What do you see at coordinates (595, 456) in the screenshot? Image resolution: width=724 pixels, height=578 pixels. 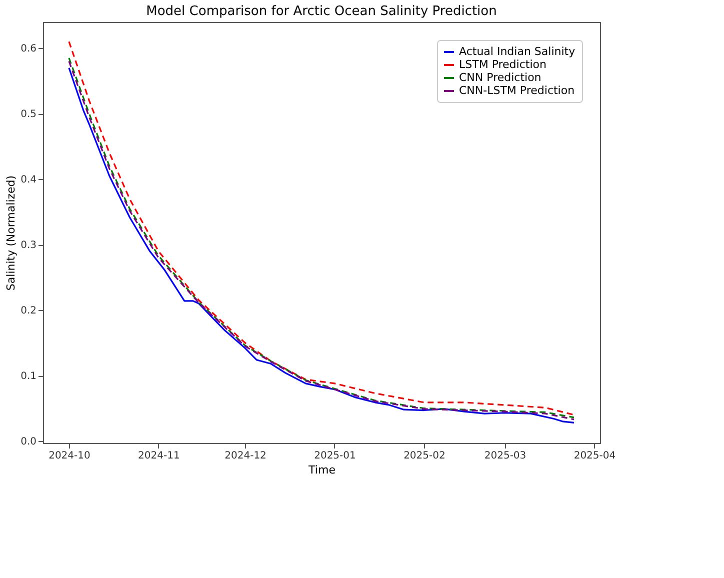 I see `x-tick-label: 2025-04` at bounding box center [595, 456].